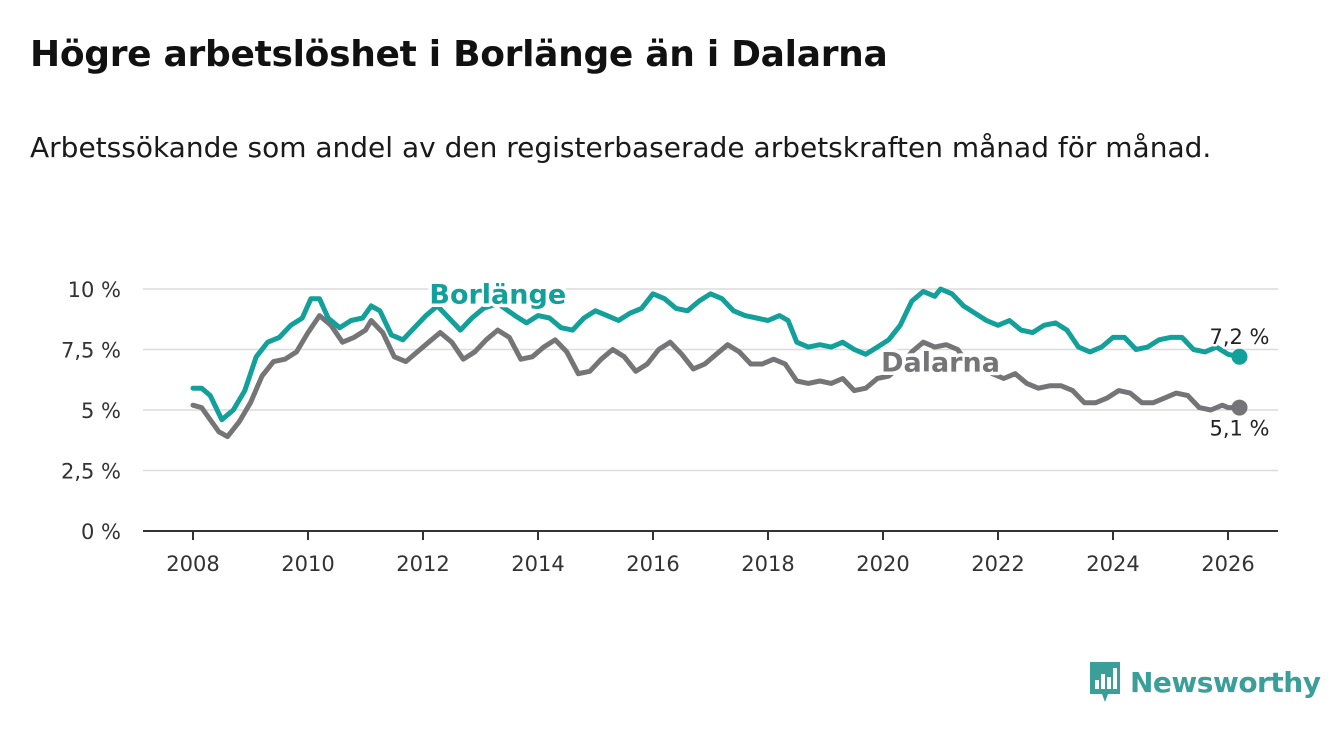  What do you see at coordinates (91, 351) in the screenshot?
I see `y-tick-label: 7,5 %` at bounding box center [91, 351].